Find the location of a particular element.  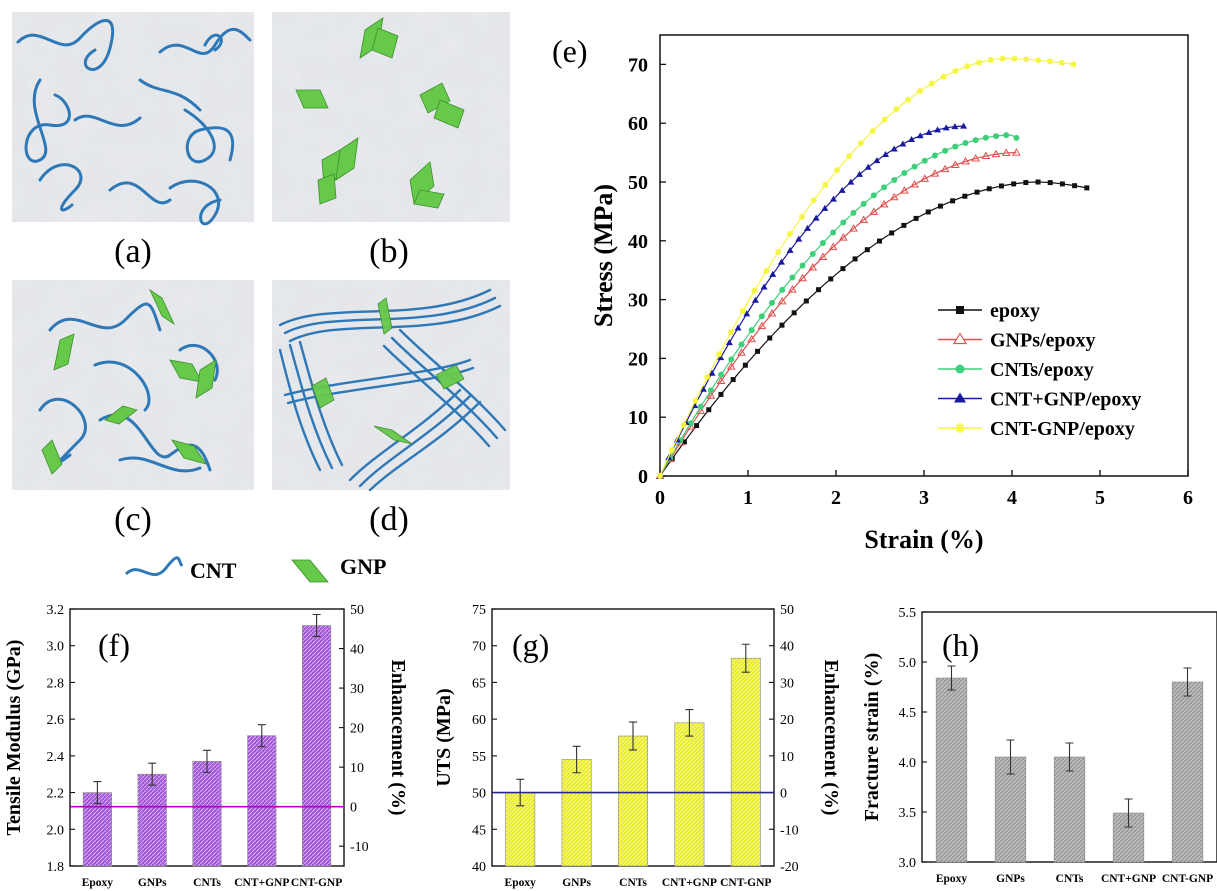

y-tick-label: 65 is located at coordinates (479, 683).